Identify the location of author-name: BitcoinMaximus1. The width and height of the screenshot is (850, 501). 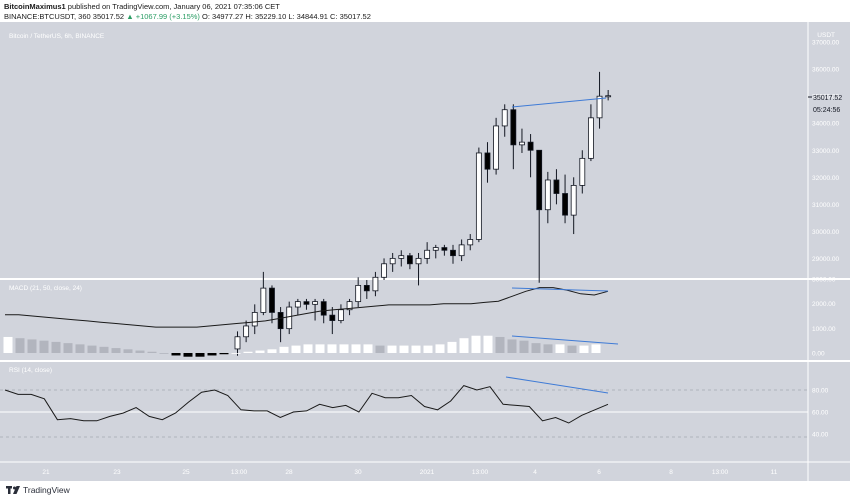
(35, 6).